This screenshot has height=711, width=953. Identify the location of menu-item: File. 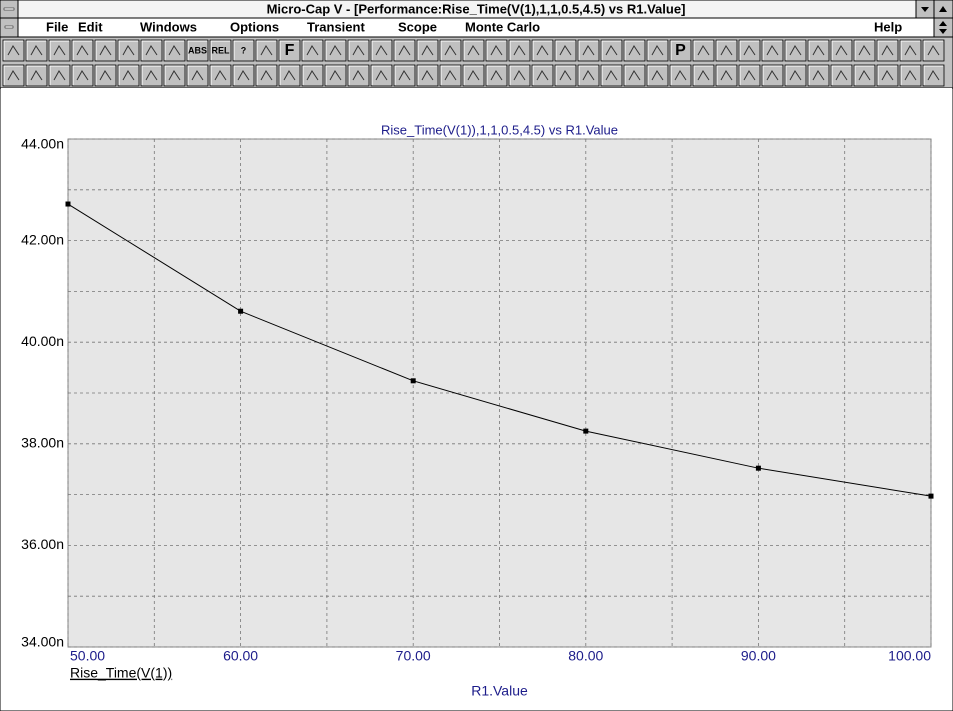
(57, 26).